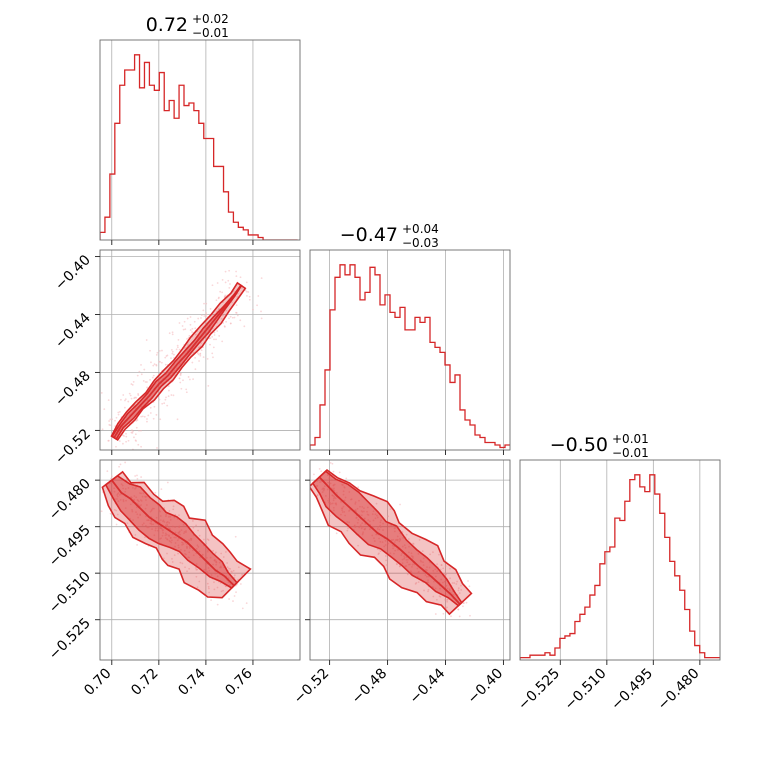 This screenshot has width=760, height=760. Describe the element at coordinates (420, 243) in the screenshot. I see `title-lower-error: −0.03` at that location.